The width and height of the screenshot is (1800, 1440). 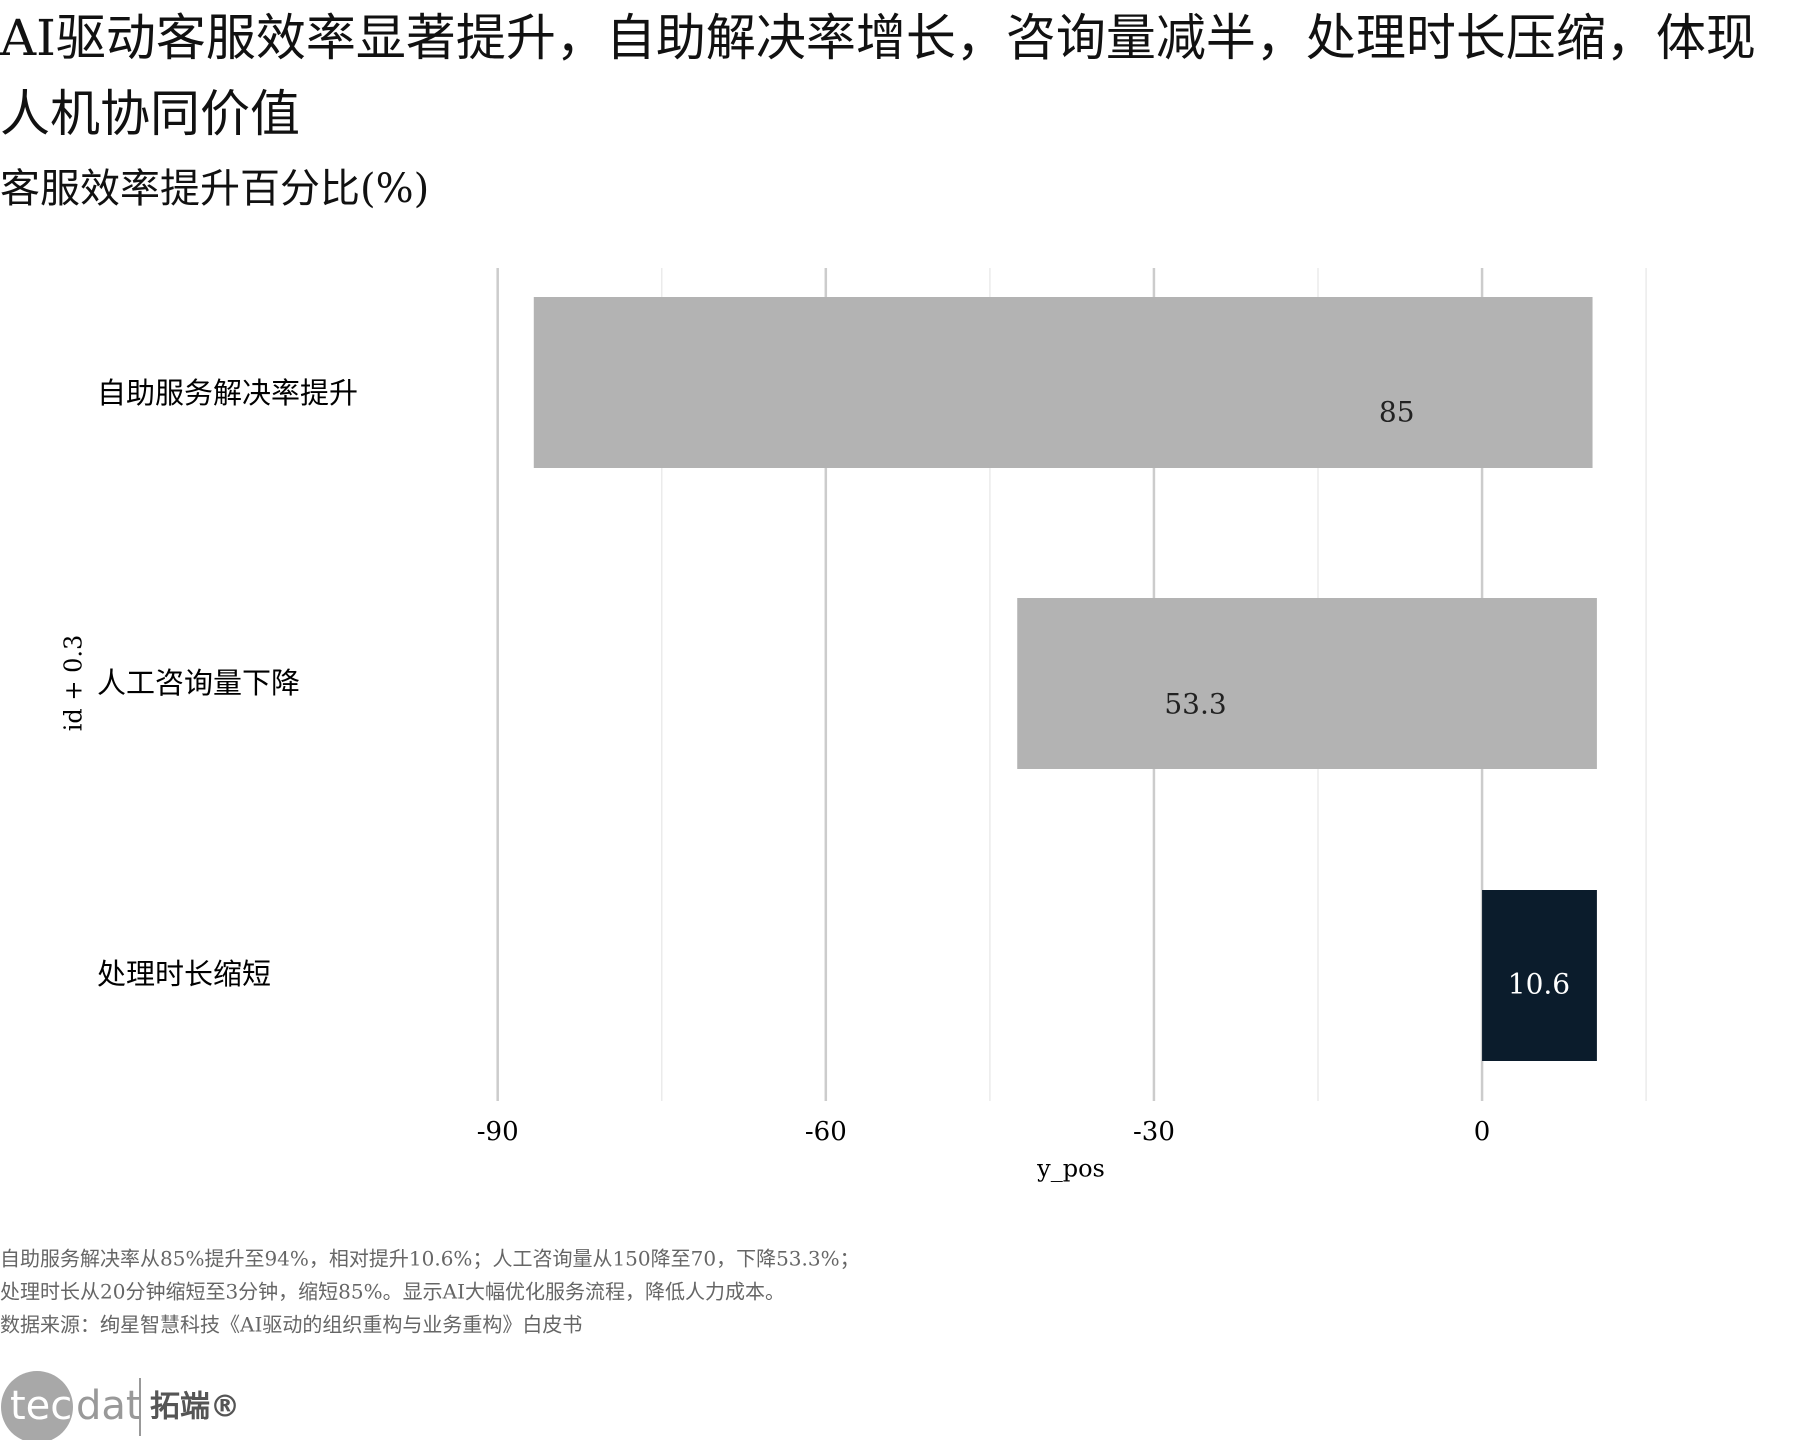 What do you see at coordinates (826, 1132) in the screenshot?
I see `x-tick-label: -60` at bounding box center [826, 1132].